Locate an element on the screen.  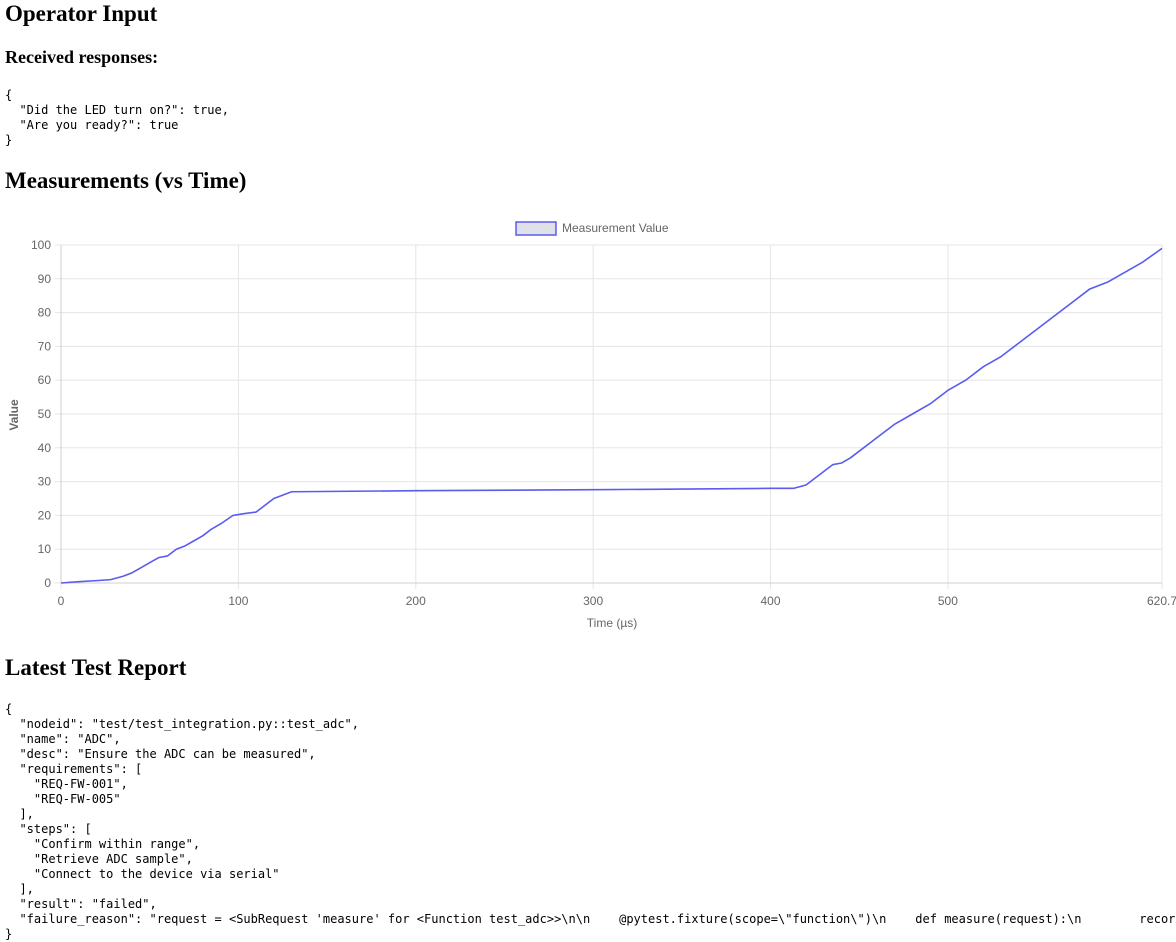
report-line: "REQ-FW-005" is located at coordinates (63, 799).